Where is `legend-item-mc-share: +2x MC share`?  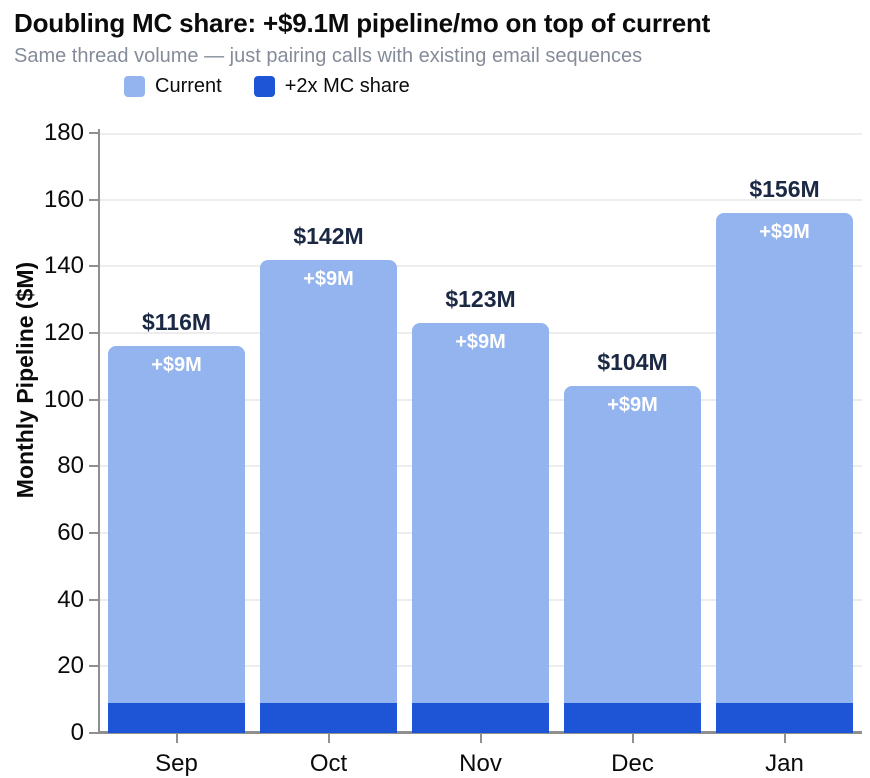
legend-item-mc-share: +2x MC share is located at coordinates (331, 86).